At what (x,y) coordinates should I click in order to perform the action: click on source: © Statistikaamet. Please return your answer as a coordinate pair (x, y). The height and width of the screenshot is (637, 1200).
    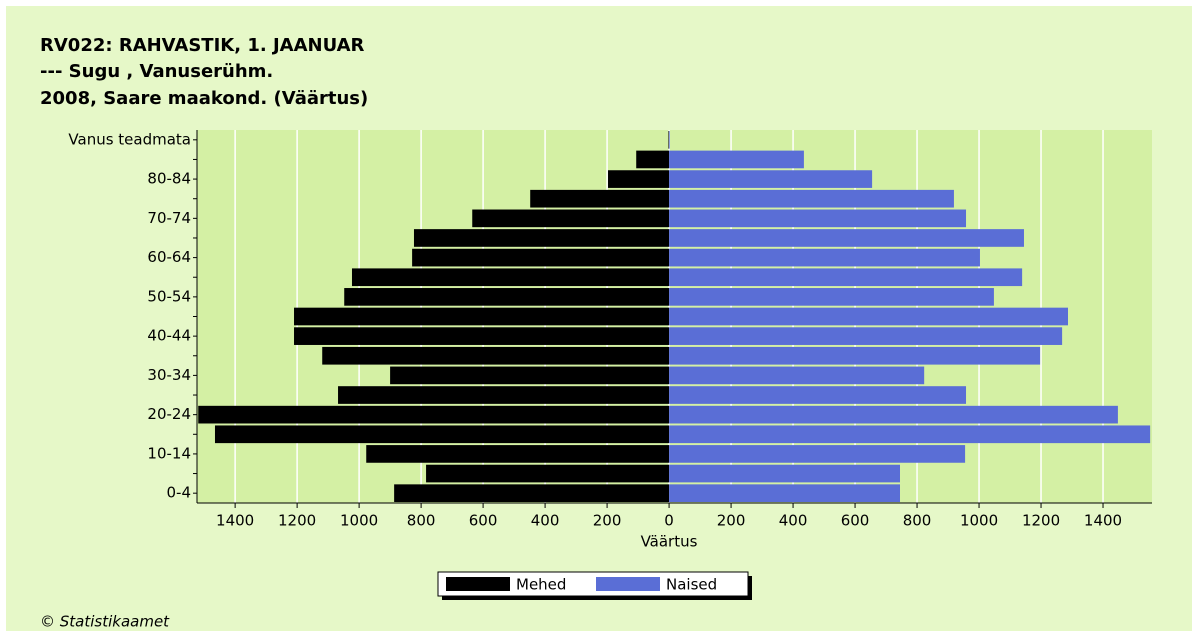
    Looking at the image, I should click on (105, 622).